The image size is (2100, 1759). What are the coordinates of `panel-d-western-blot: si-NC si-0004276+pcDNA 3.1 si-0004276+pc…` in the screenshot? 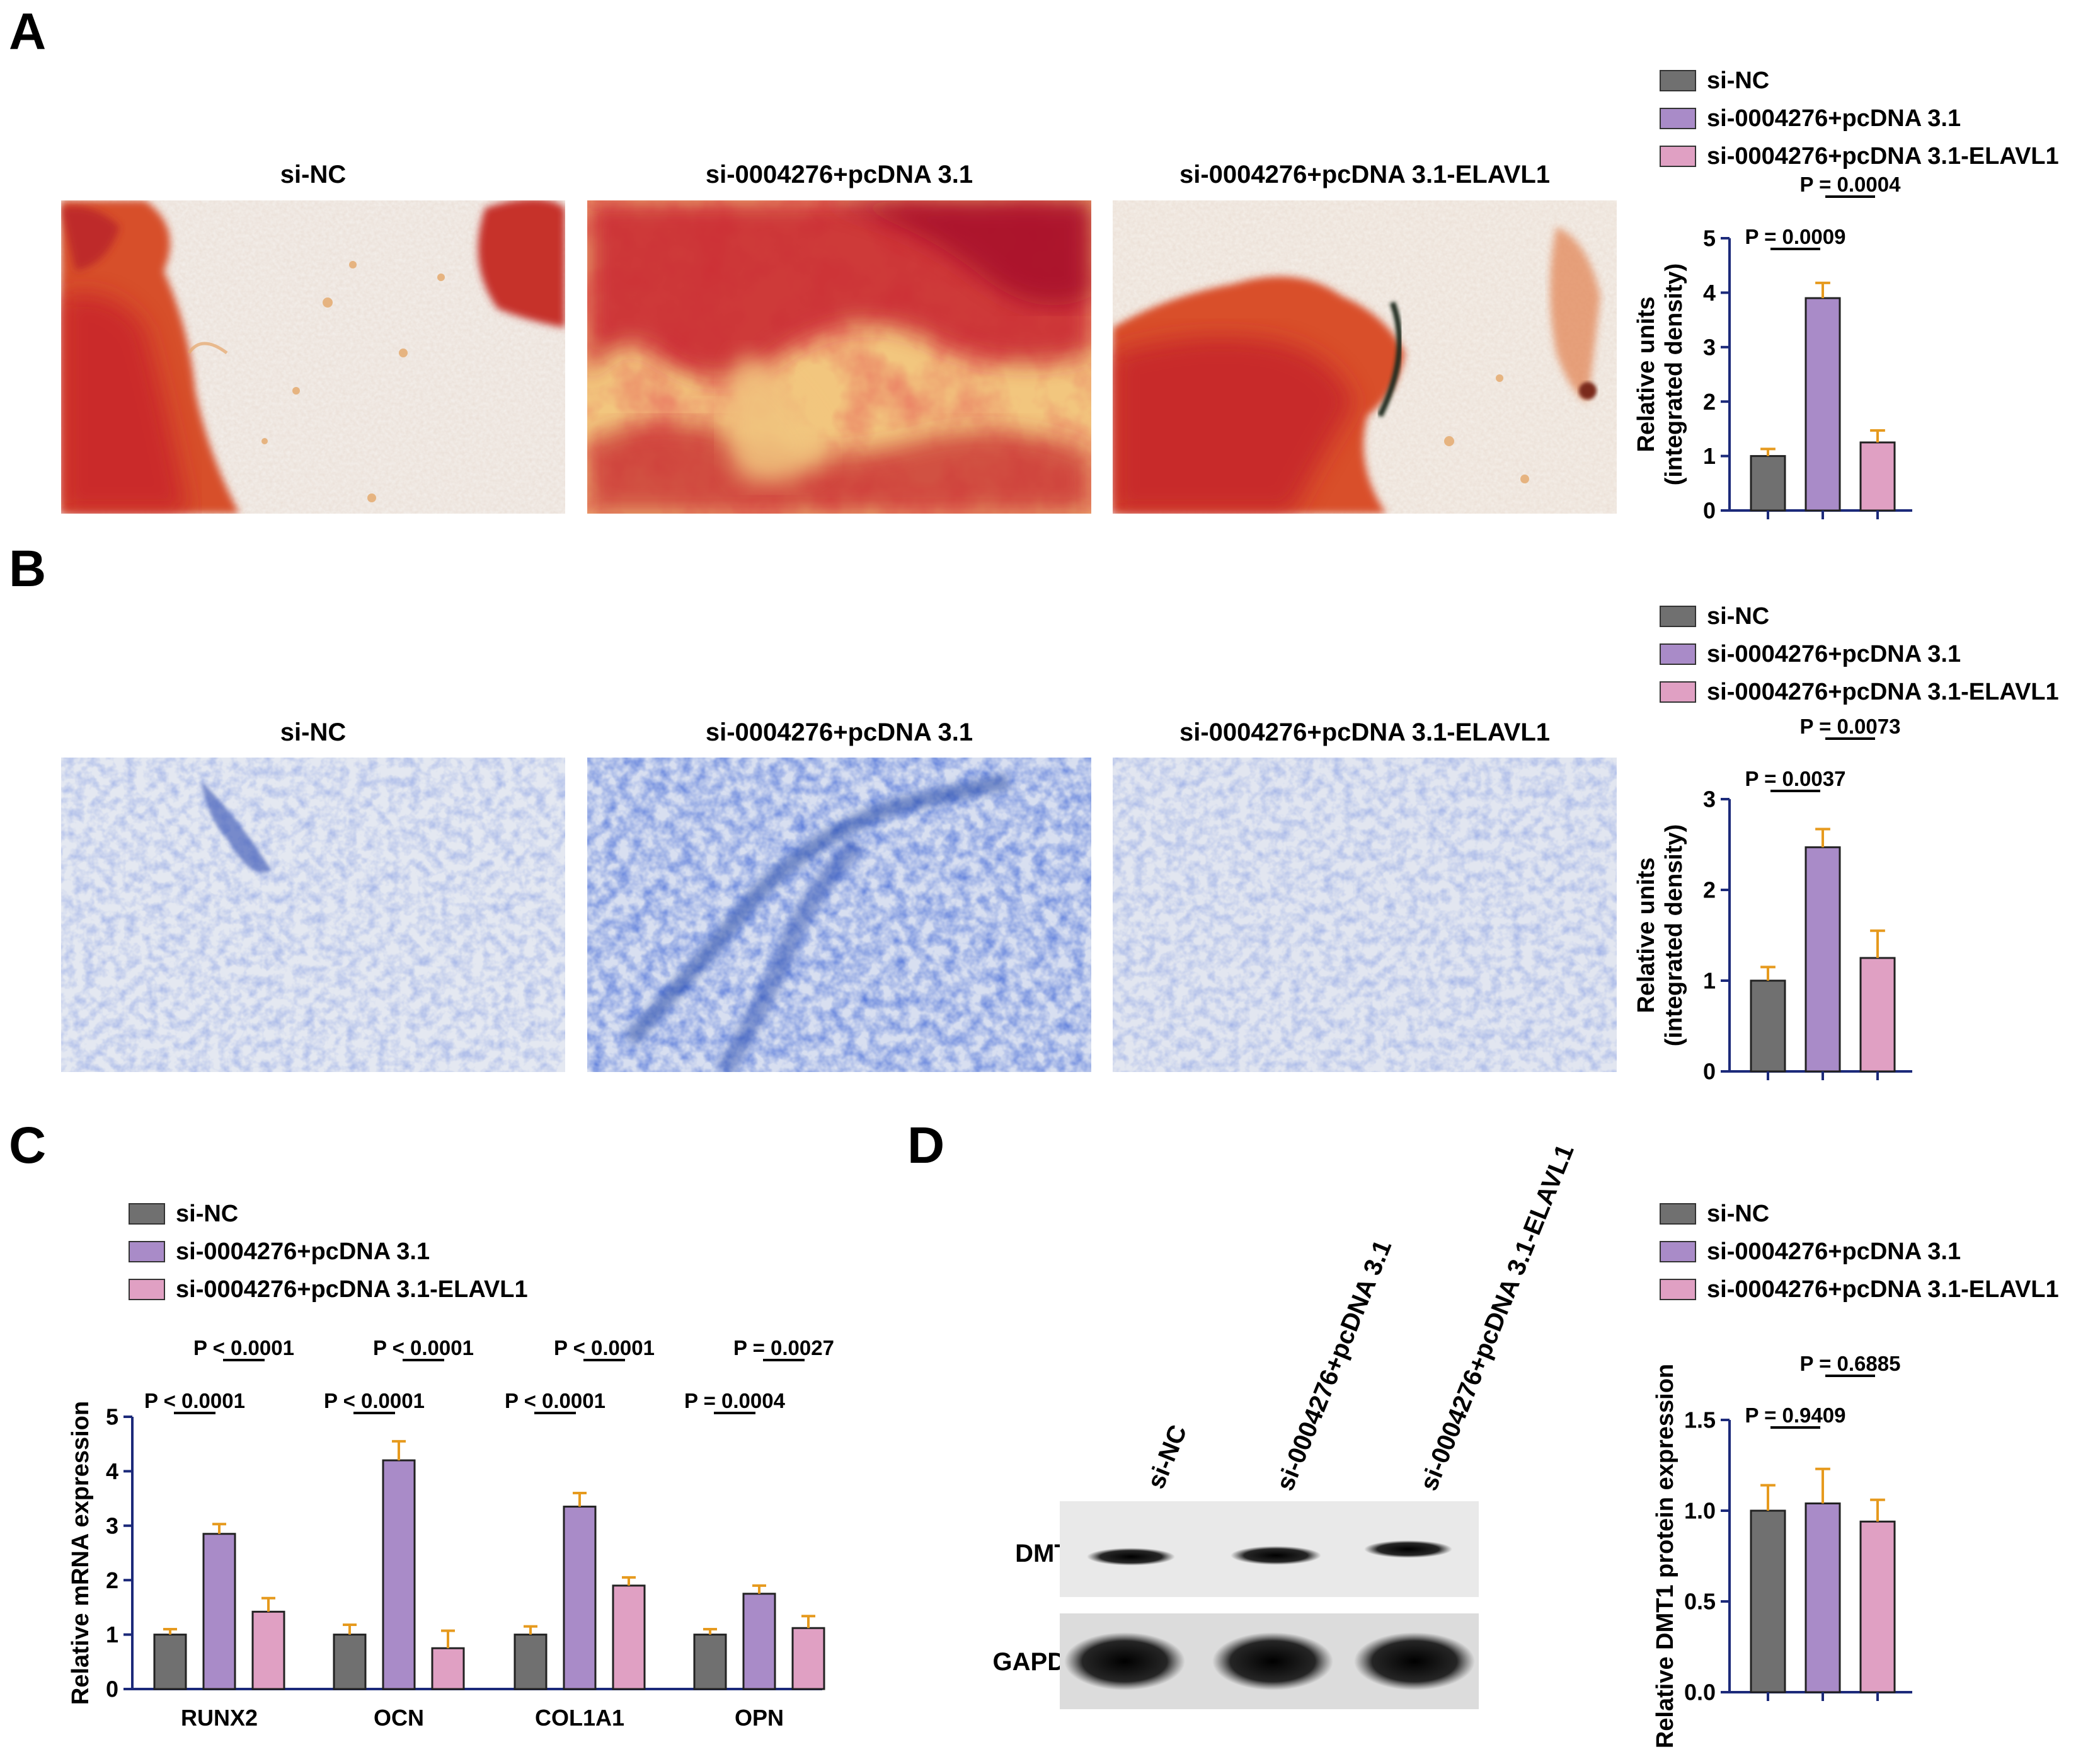 It's located at (1286, 1425).